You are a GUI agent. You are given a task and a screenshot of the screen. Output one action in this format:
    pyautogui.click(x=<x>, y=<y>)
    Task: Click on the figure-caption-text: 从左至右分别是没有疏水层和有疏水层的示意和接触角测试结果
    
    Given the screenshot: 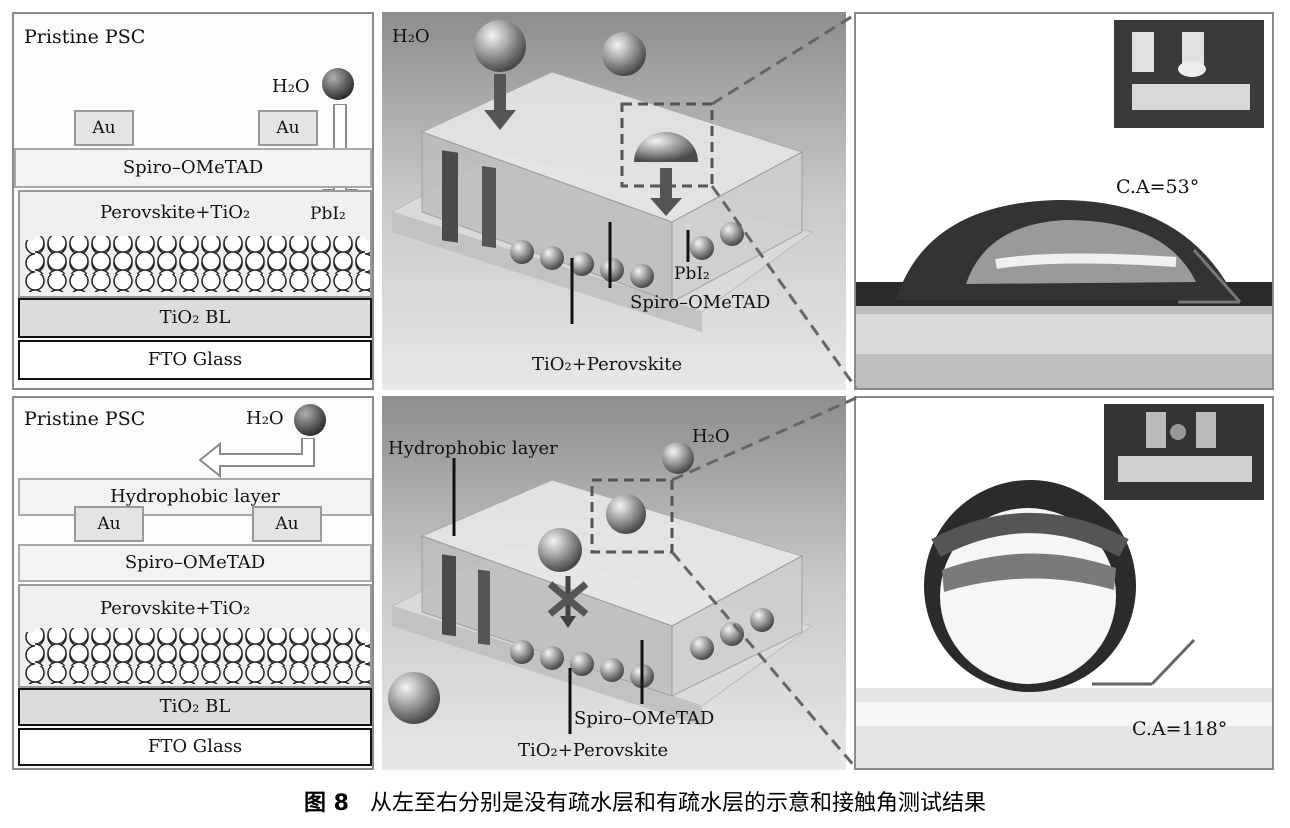 What is the action you would take?
    pyautogui.click(x=677, y=803)
    